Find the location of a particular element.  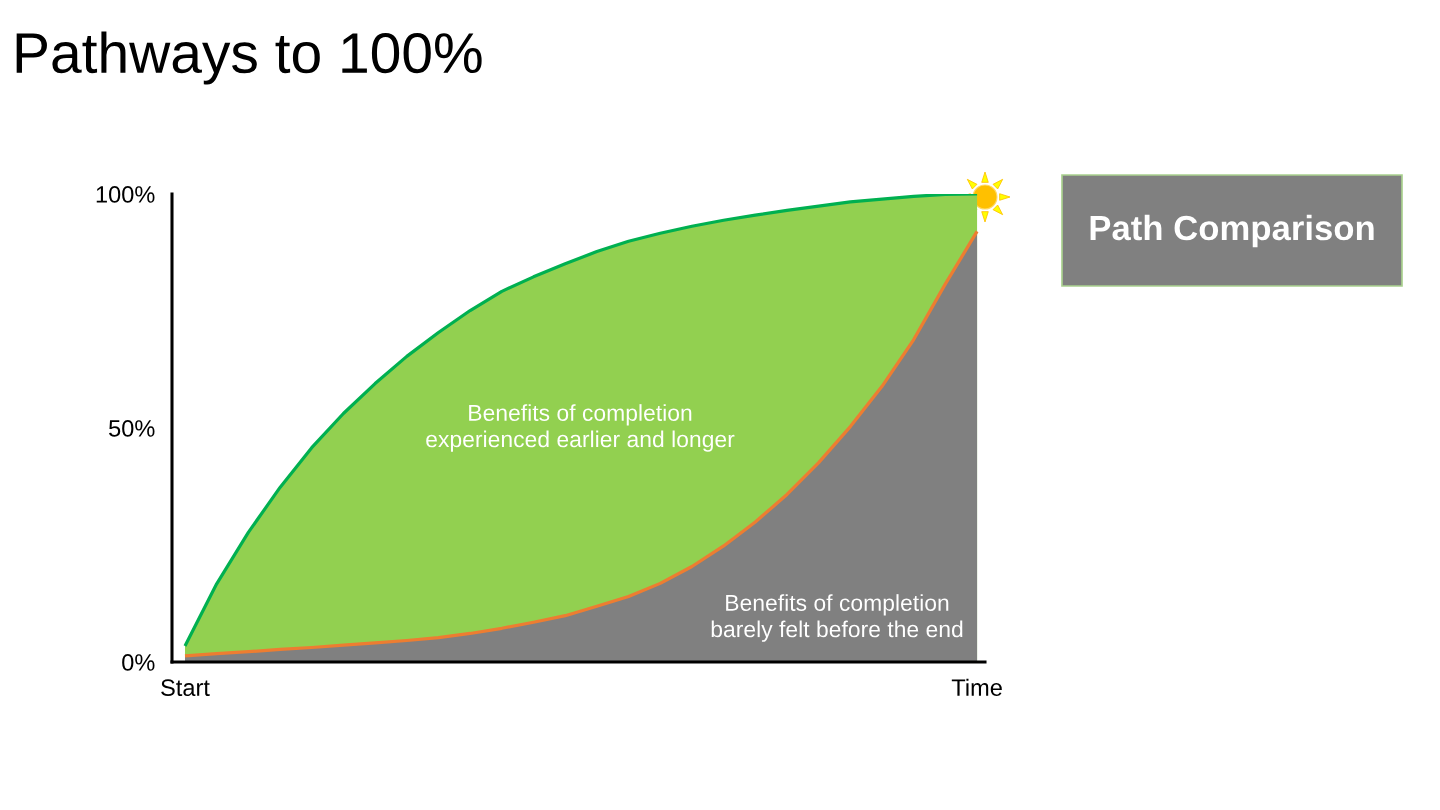

chart-title: Pathways to 100% is located at coordinates (249, 58).